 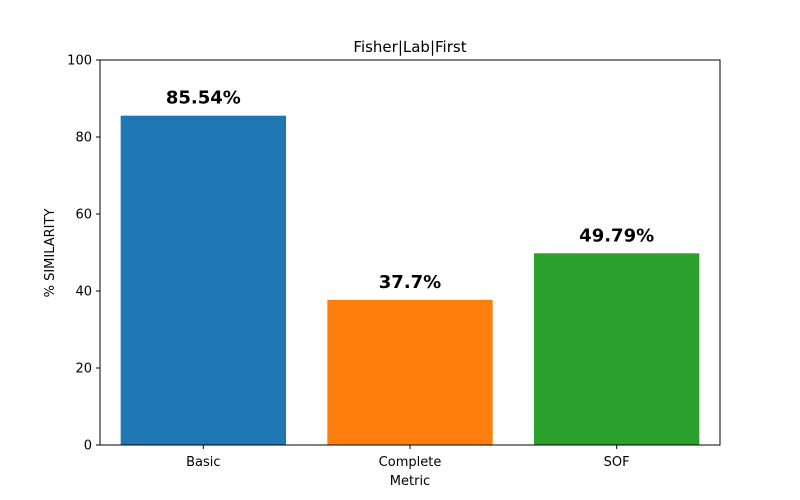 I want to click on data-label-complete: 37.7%, so click(x=410, y=282).